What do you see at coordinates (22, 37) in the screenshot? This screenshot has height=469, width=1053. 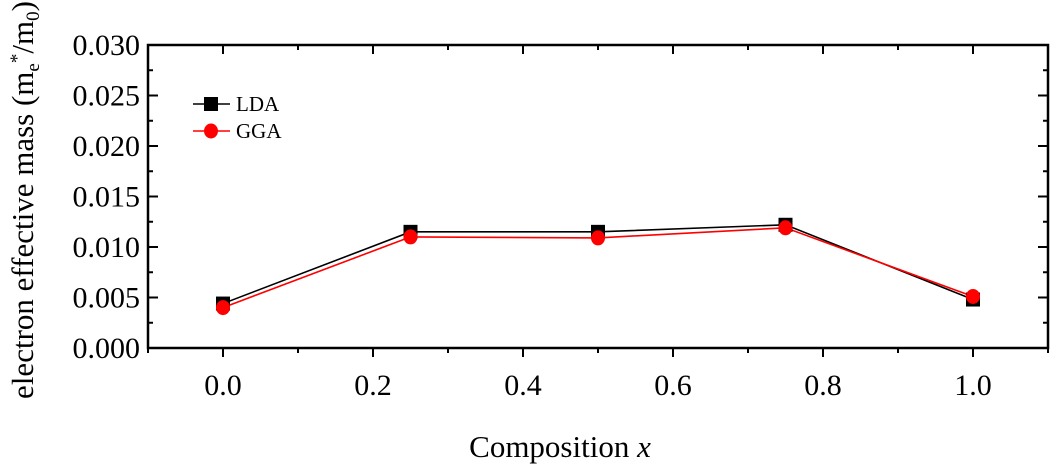 I see `y-axis-title-mid: /m` at bounding box center [22, 37].